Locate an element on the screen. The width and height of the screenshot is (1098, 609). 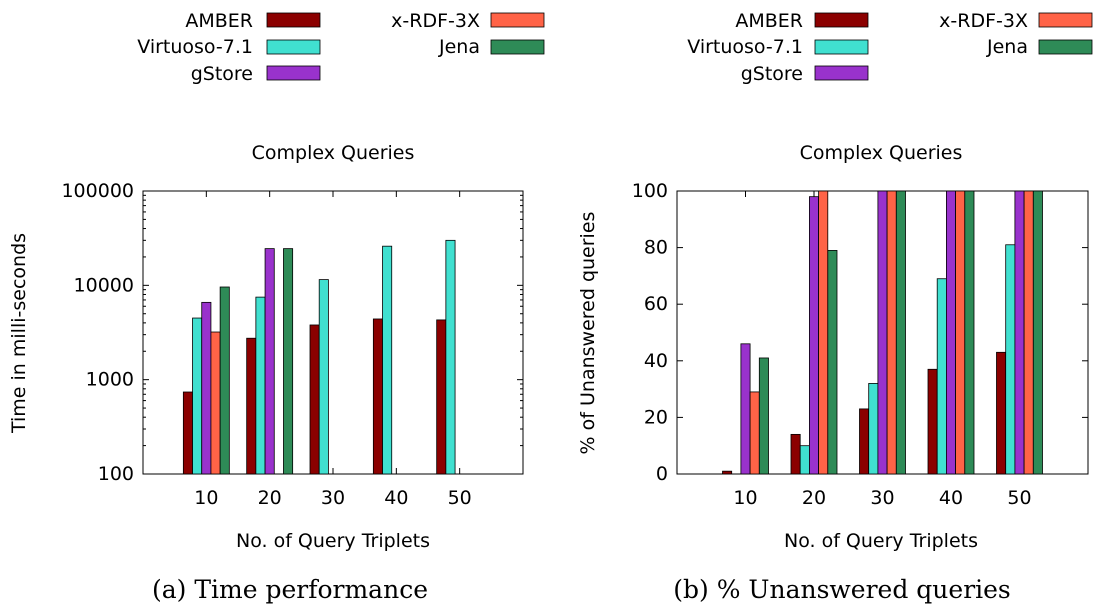
y-tick-label: 60 is located at coordinates (656, 304).